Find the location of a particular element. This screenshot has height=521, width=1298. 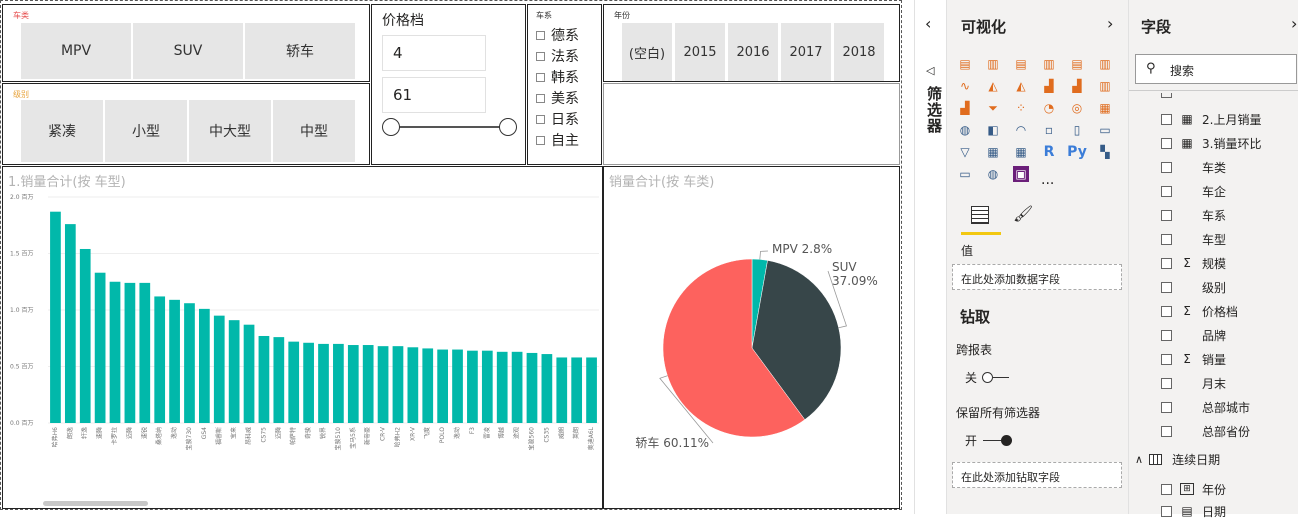

field-row: 车企 is located at coordinates (1193, 191).